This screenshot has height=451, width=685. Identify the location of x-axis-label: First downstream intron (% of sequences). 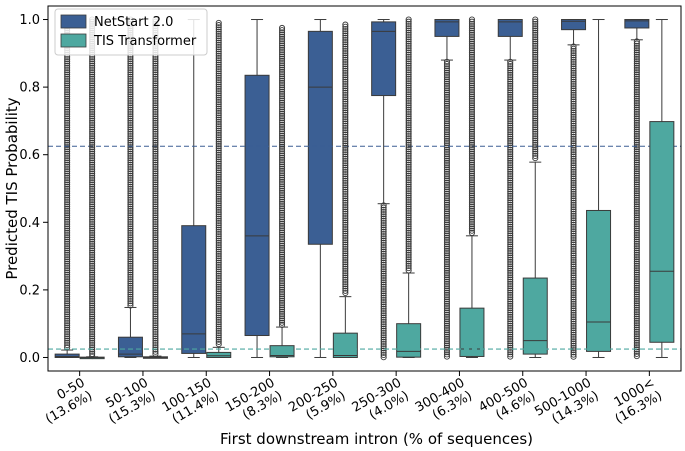
(376, 439).